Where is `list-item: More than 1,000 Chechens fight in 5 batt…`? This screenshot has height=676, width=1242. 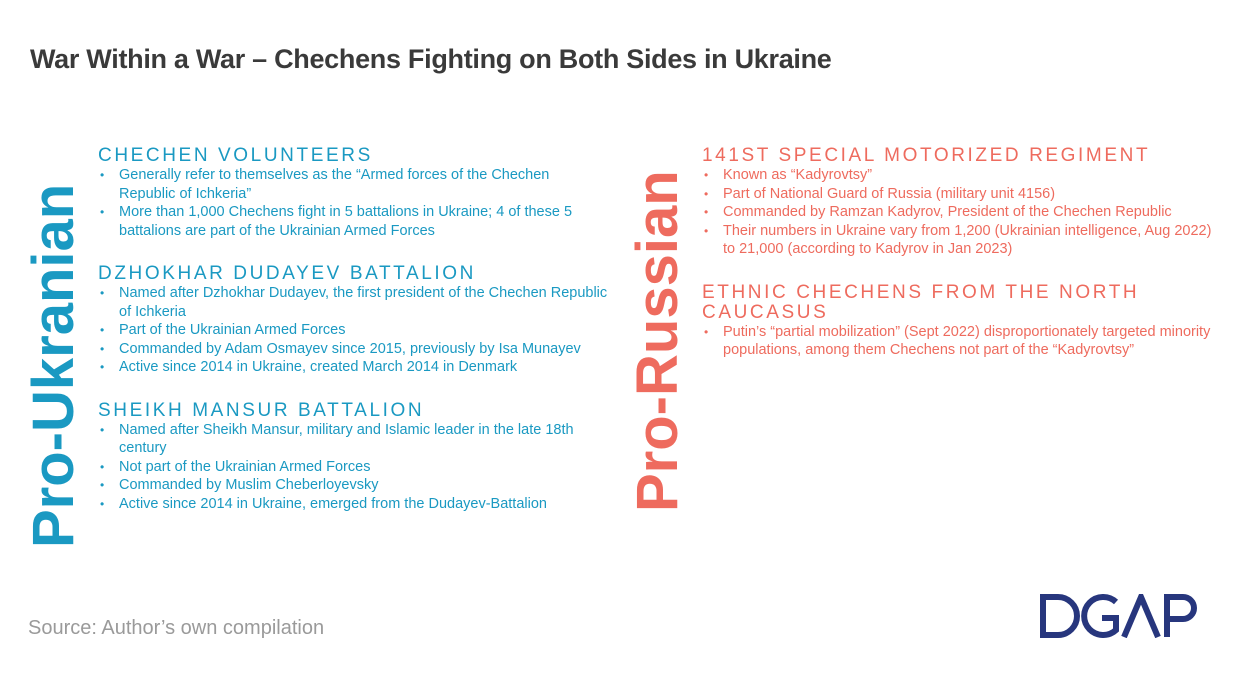 list-item: More than 1,000 Chechens fight in 5 batt… is located at coordinates (353, 221).